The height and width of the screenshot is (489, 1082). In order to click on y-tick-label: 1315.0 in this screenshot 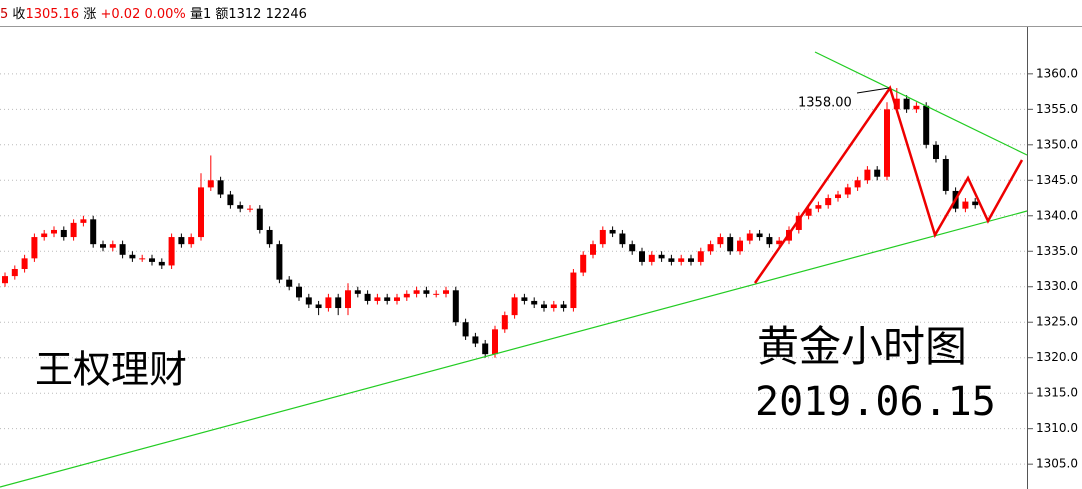, I will do `click(1057, 393)`.